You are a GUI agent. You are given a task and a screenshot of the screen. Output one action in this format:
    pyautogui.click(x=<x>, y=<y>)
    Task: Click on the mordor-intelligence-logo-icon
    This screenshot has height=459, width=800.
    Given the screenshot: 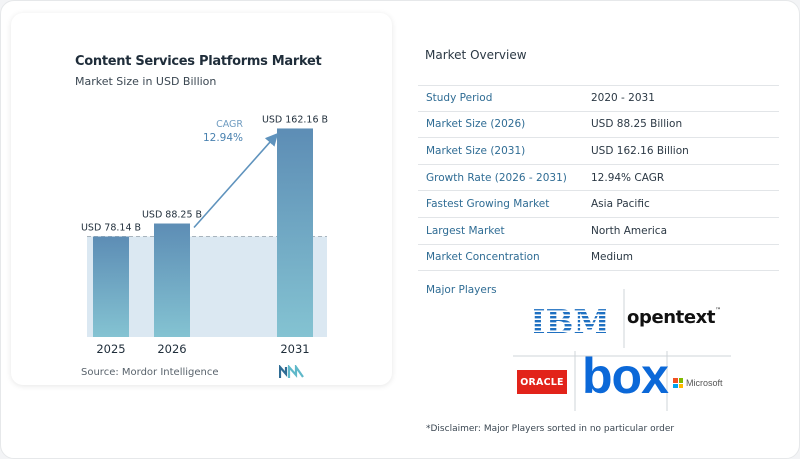 What is the action you would take?
    pyautogui.click(x=291, y=371)
    